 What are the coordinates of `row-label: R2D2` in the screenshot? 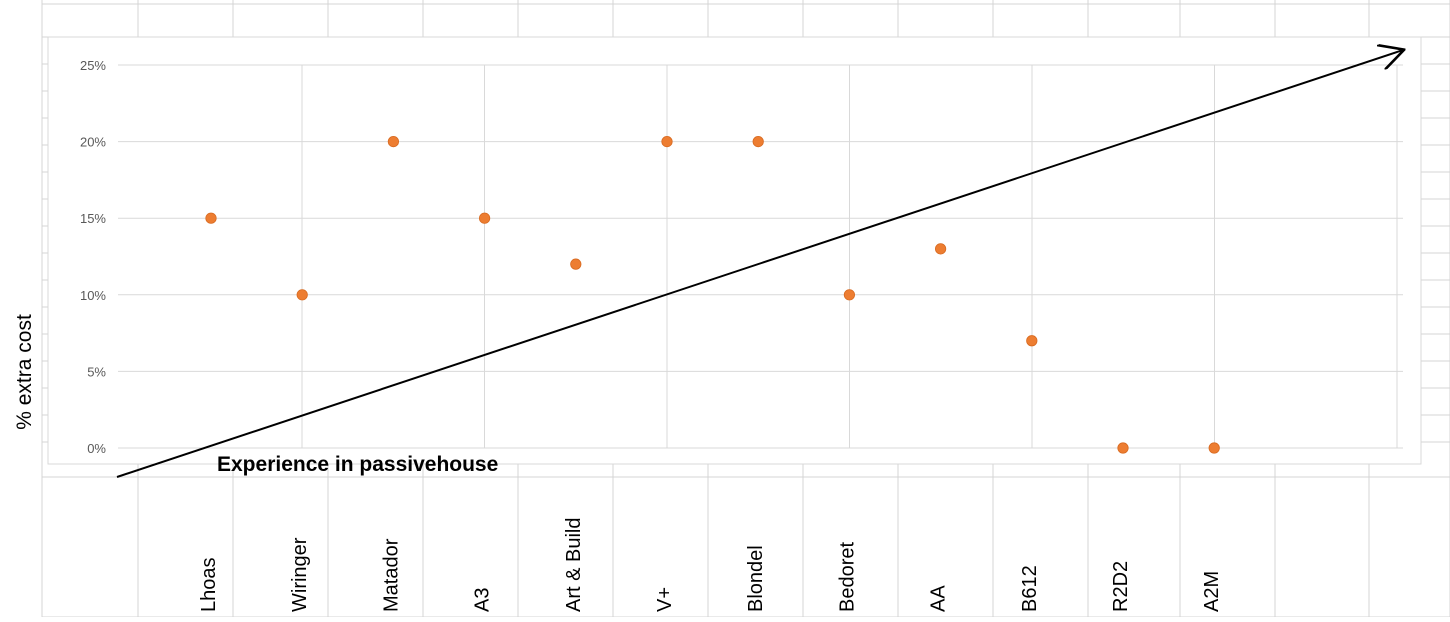 It's located at (1121, 586).